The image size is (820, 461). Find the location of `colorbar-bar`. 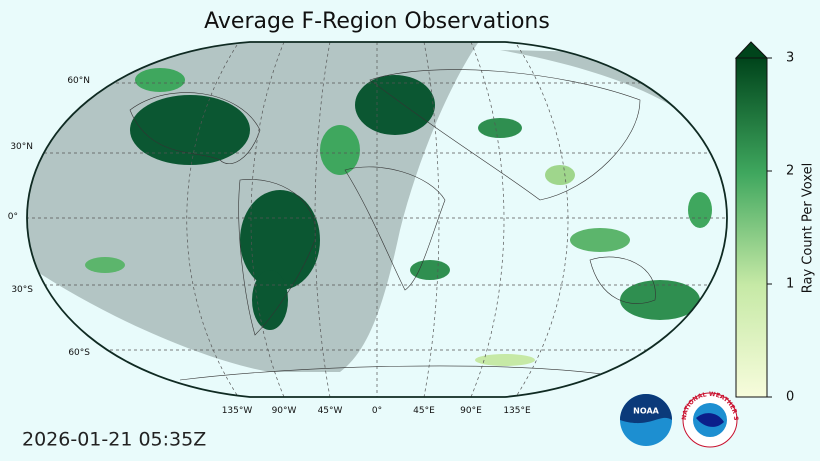

colorbar-bar is located at coordinates (751, 227).